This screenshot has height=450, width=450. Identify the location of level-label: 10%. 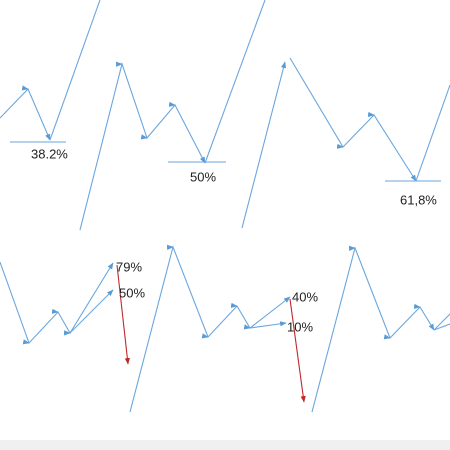
(300, 326).